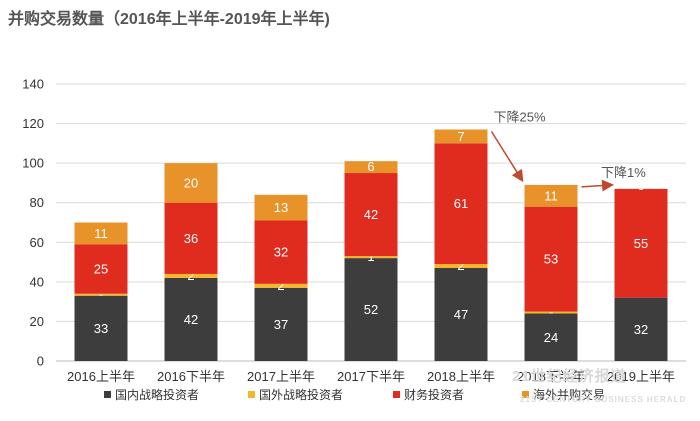  What do you see at coordinates (641, 376) in the screenshot?
I see `x-tick-label: 2019上半年` at bounding box center [641, 376].